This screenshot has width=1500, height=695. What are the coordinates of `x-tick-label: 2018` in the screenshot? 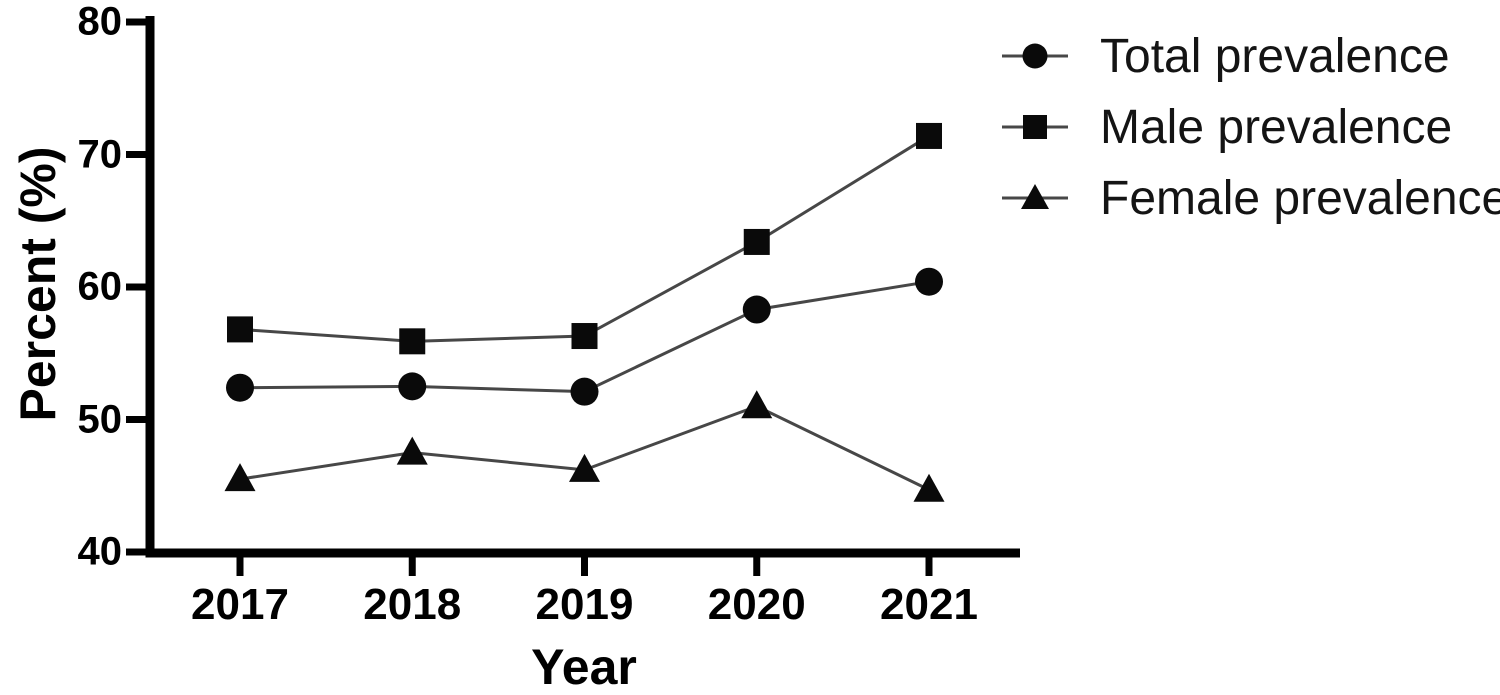 It's located at (412, 604).